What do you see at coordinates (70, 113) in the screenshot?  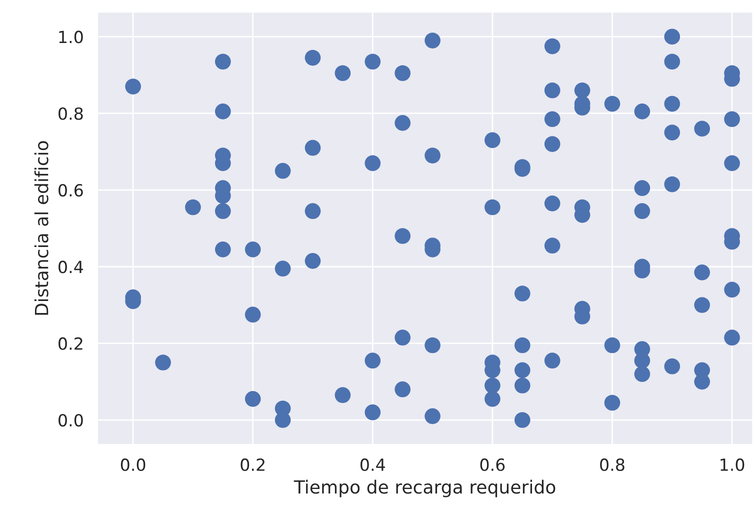 I see `y-tick-label: 0.8` at bounding box center [70, 113].